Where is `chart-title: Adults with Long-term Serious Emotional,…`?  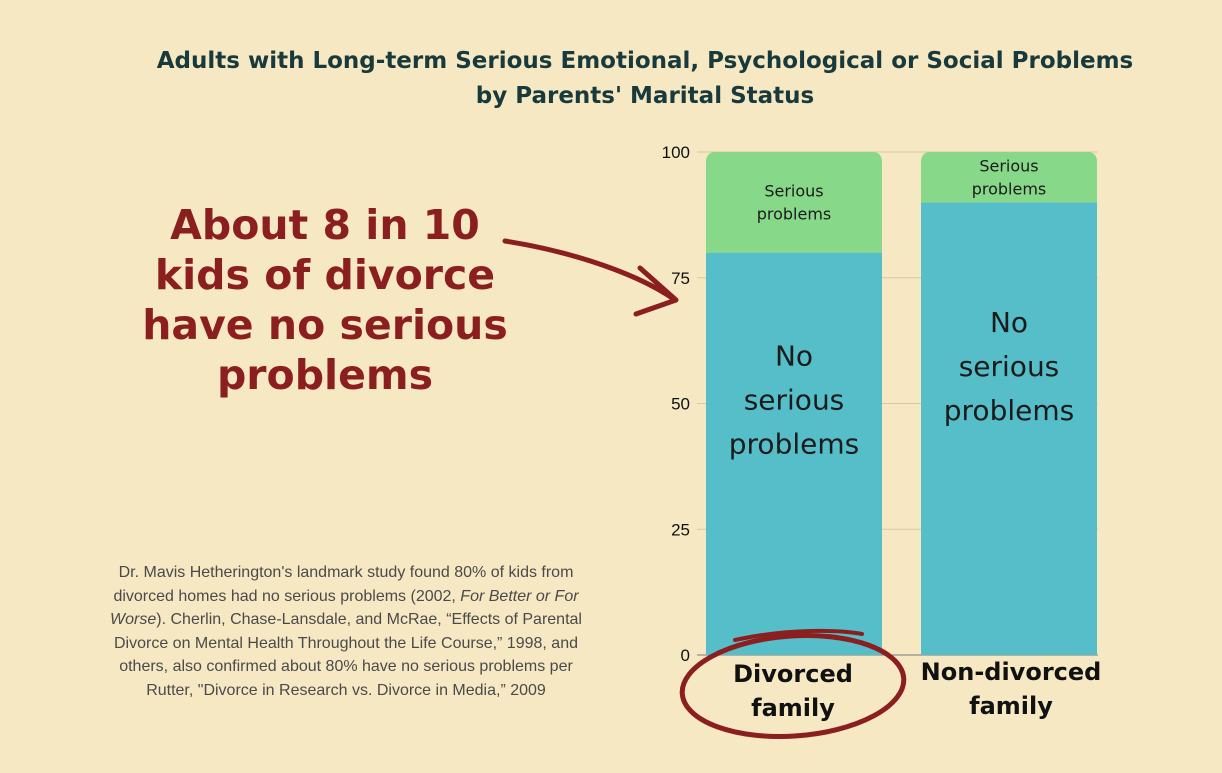
chart-title: Adults with Long-term Serious Emotional,… is located at coordinates (645, 79).